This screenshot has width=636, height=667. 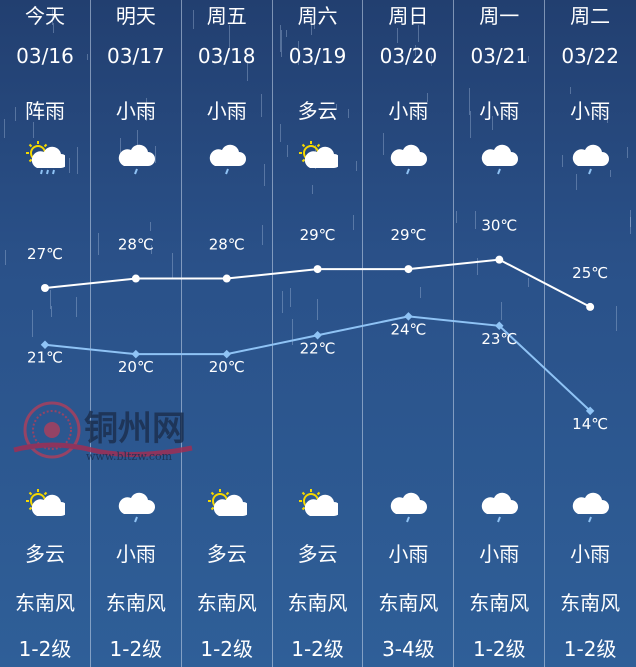 What do you see at coordinates (499, 56) in the screenshot?
I see `date-label: 03/21` at bounding box center [499, 56].